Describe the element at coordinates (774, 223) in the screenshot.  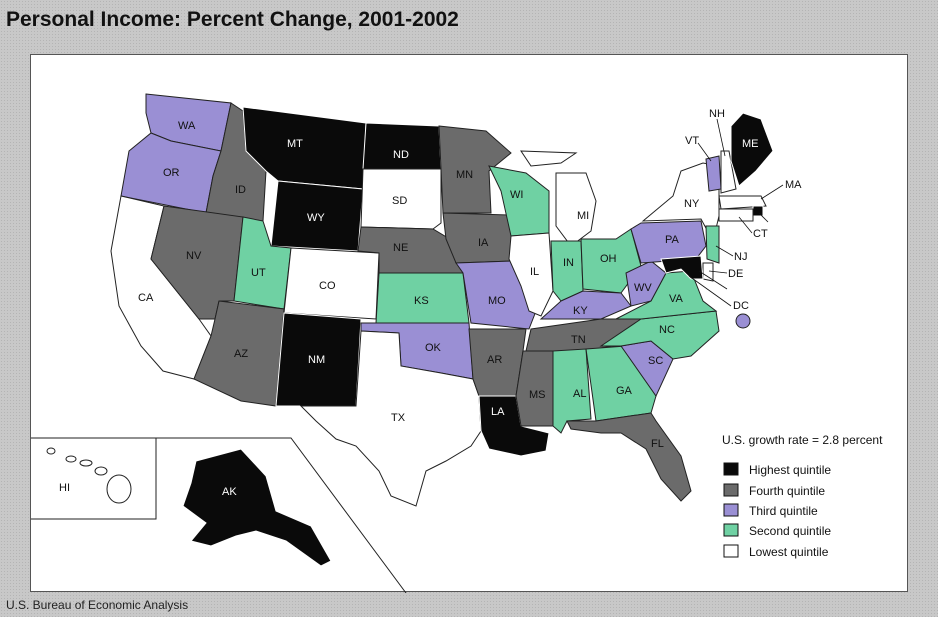
I see `state-label-RI: RI` at that location.